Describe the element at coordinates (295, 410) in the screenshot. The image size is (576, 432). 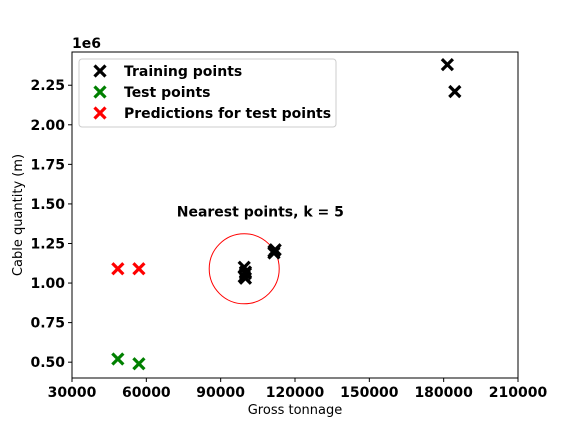
I see `x-axis-label: Gross tonnage` at that location.